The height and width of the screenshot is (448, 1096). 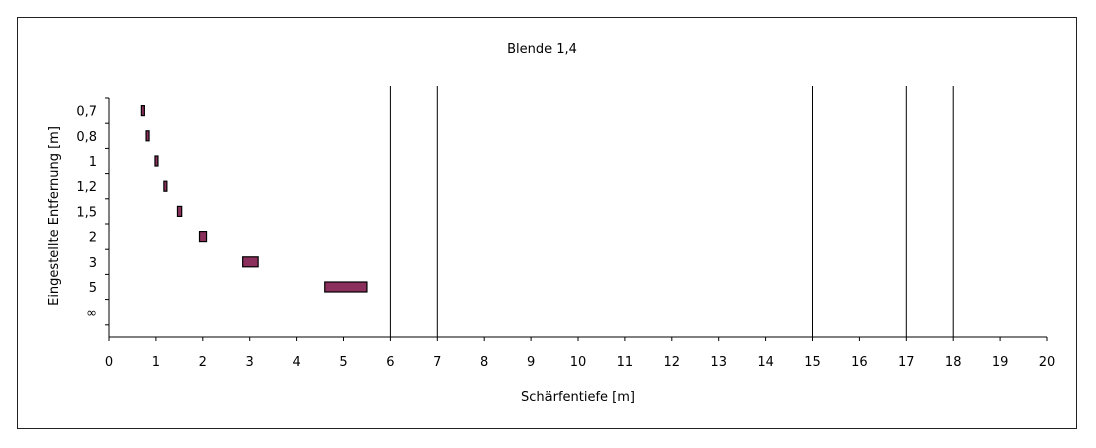 I want to click on y-tick-label: ∞, so click(x=91, y=313).